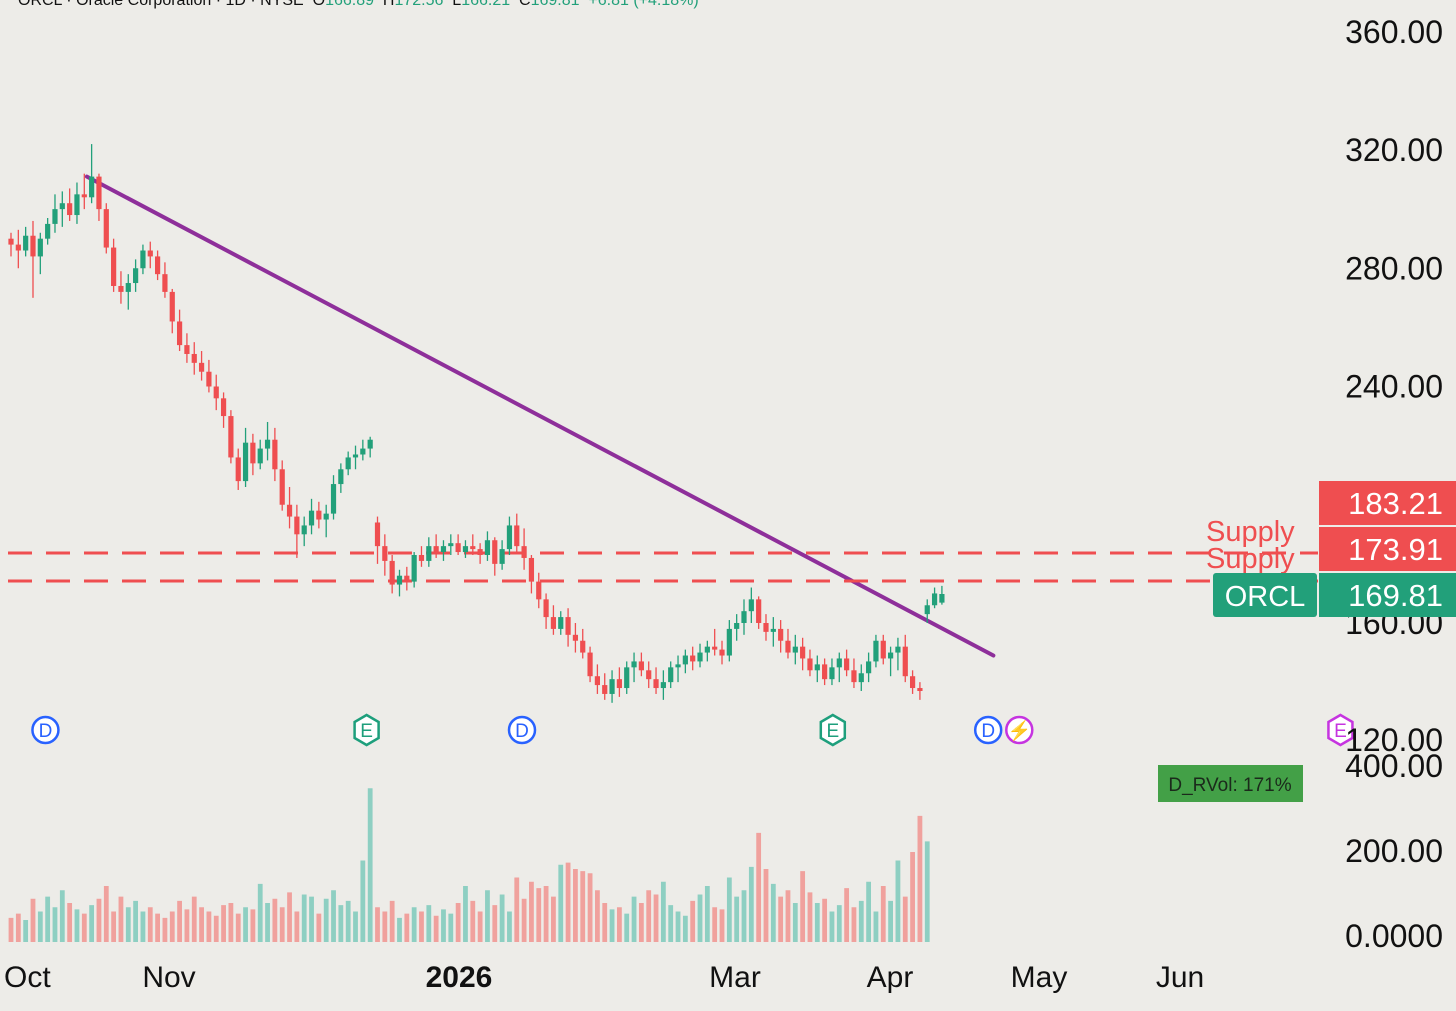 The height and width of the screenshot is (1011, 1456). I want to click on dividend-badge-circle, so click(988, 730).